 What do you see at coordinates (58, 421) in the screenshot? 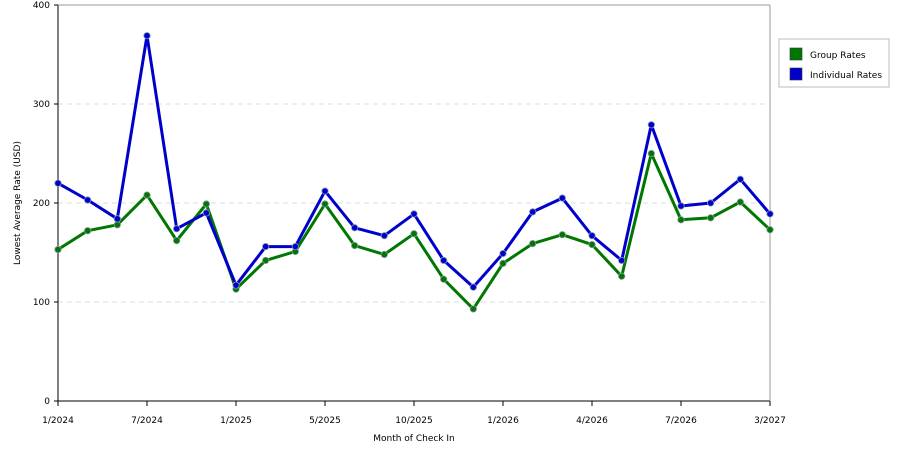
I see `x-tick-label: 1/2024` at bounding box center [58, 421].